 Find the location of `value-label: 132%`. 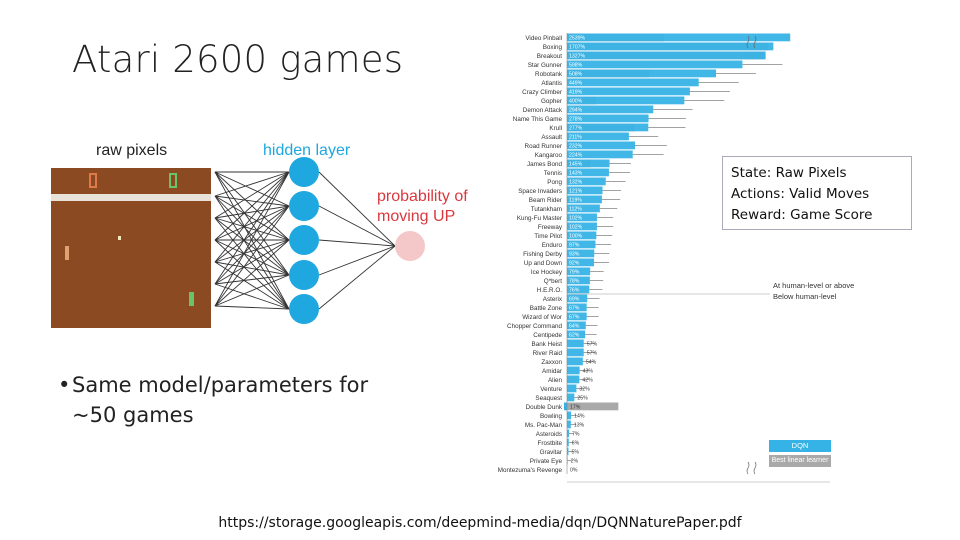

value-label: 132% is located at coordinates (576, 183).